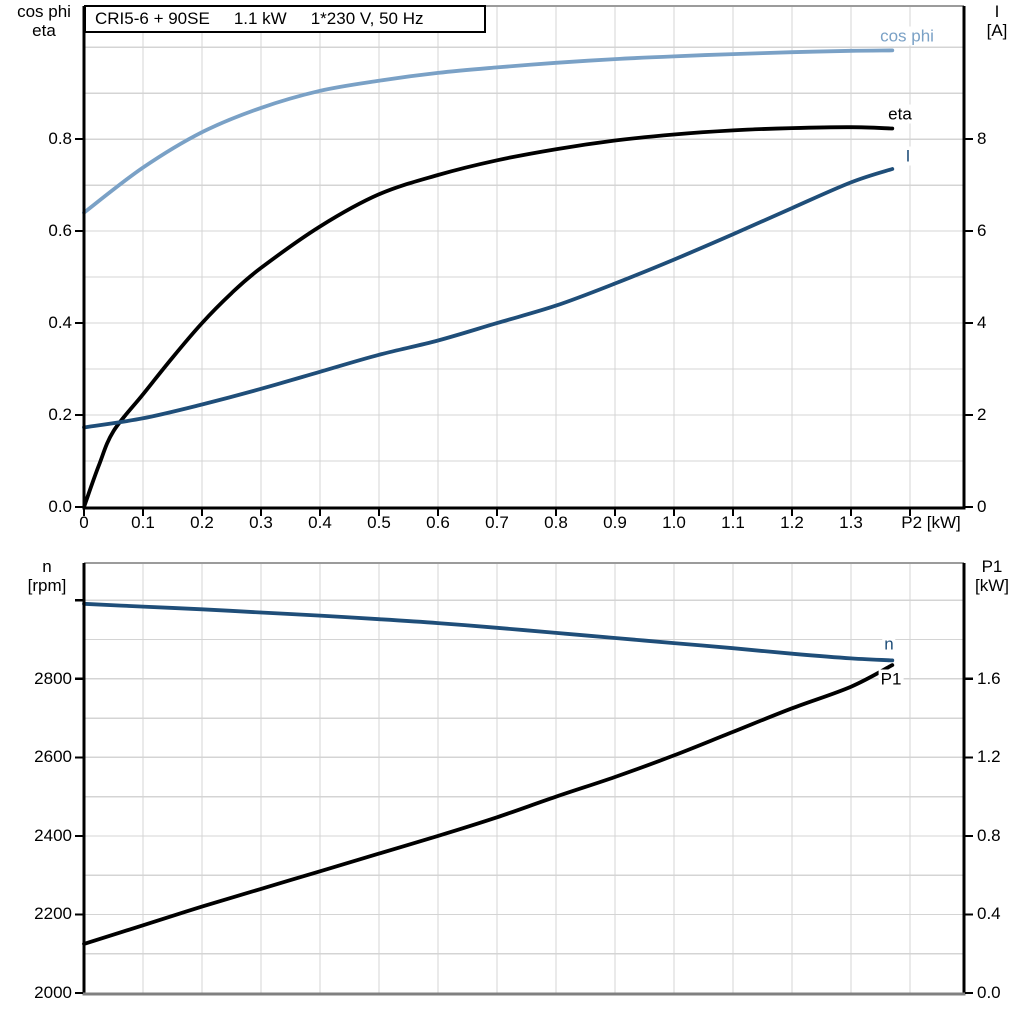 This screenshot has width=1024, height=1024. Describe the element at coordinates (53, 678) in the screenshot. I see `y-left-tick-label: 2800` at that location.